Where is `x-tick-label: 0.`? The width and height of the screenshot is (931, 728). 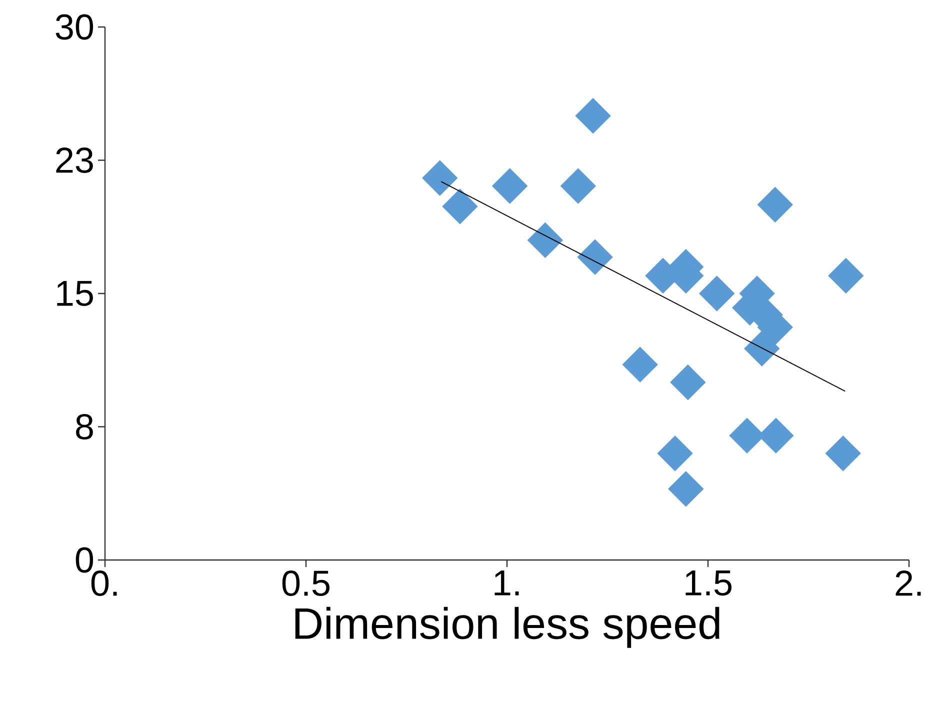 x-tick-label: 0. is located at coordinates (104, 583).